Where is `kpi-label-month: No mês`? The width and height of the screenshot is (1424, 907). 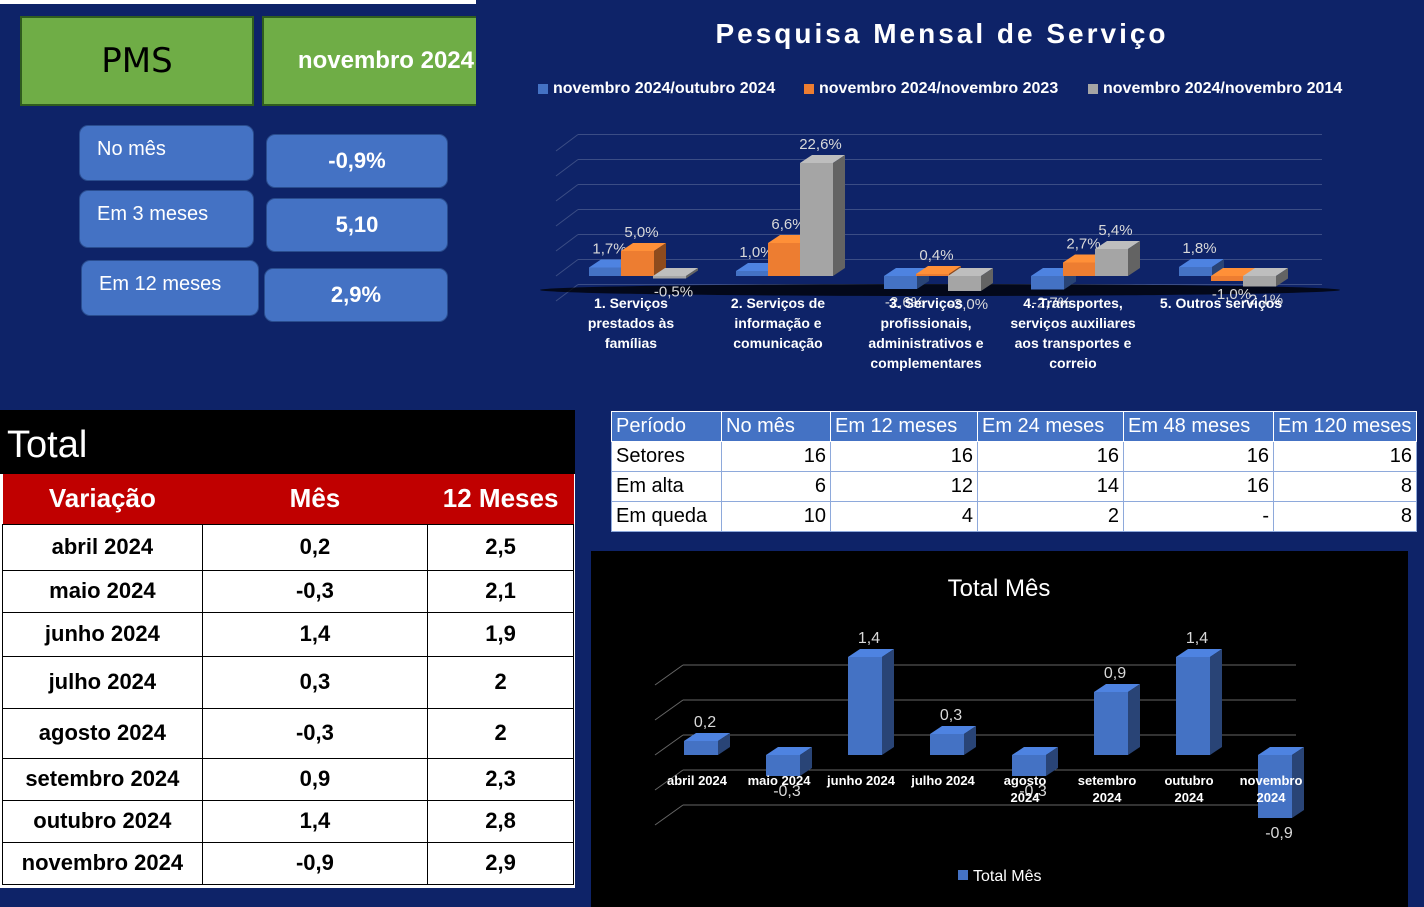
kpi-label-month: No mês is located at coordinates (166, 153).